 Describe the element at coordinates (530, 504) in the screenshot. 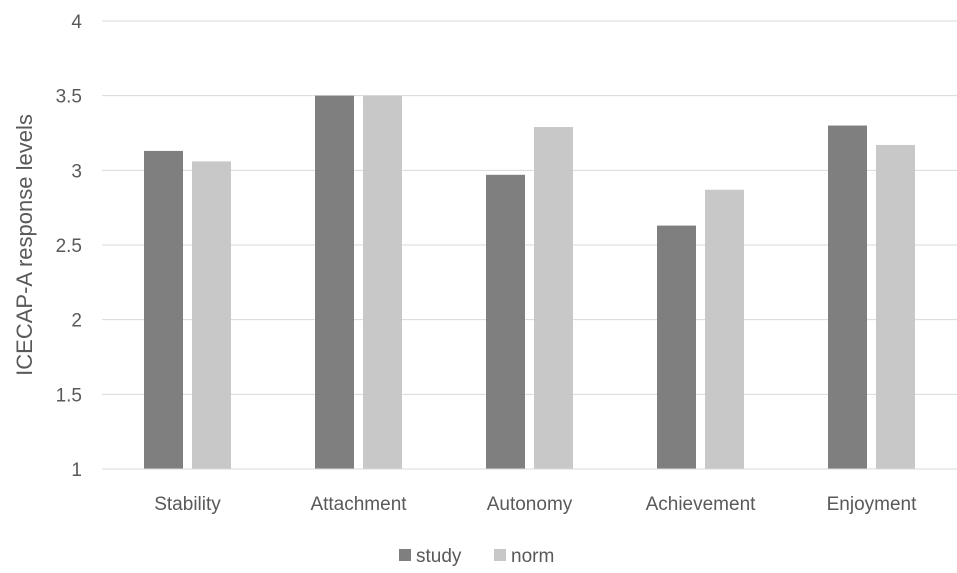

I see `x-tick-label: Autonomy` at that location.